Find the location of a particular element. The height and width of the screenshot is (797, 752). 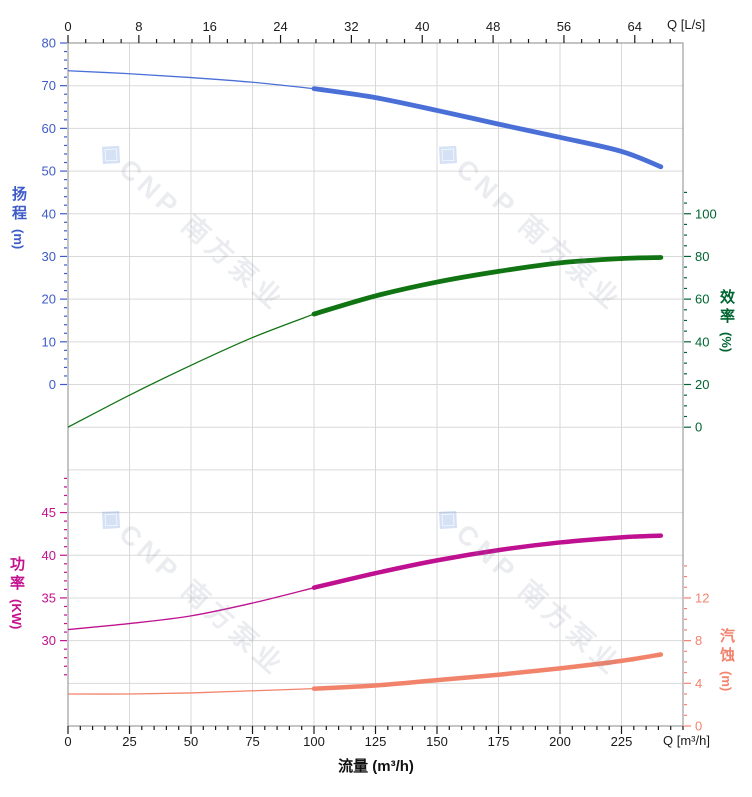

head-curve-thin is located at coordinates (191, 80).